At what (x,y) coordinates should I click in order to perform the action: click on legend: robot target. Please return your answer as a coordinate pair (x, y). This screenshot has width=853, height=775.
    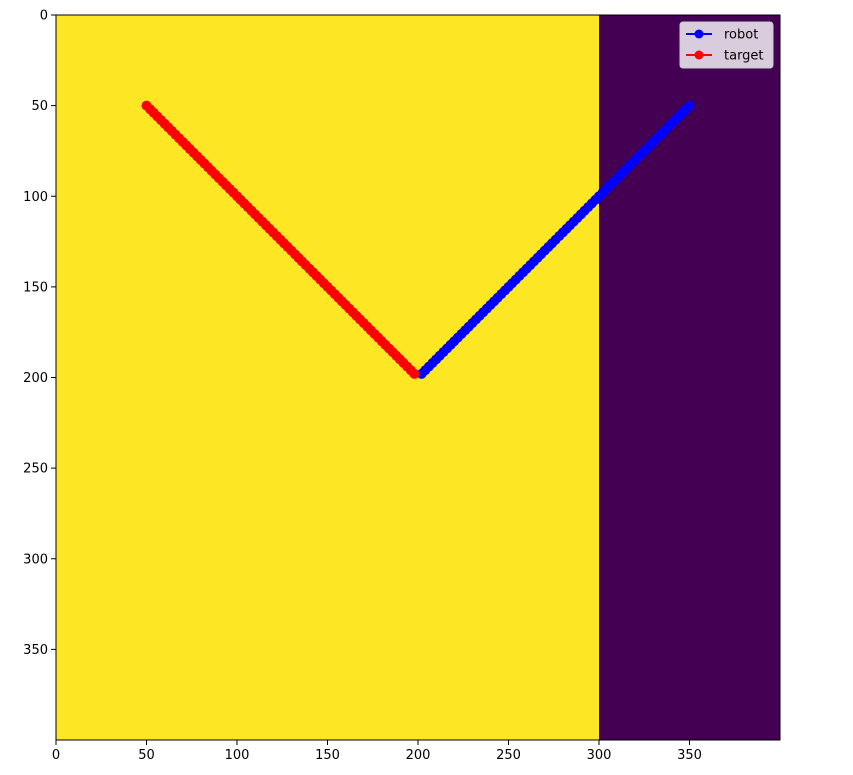
    Looking at the image, I should click on (726, 45).